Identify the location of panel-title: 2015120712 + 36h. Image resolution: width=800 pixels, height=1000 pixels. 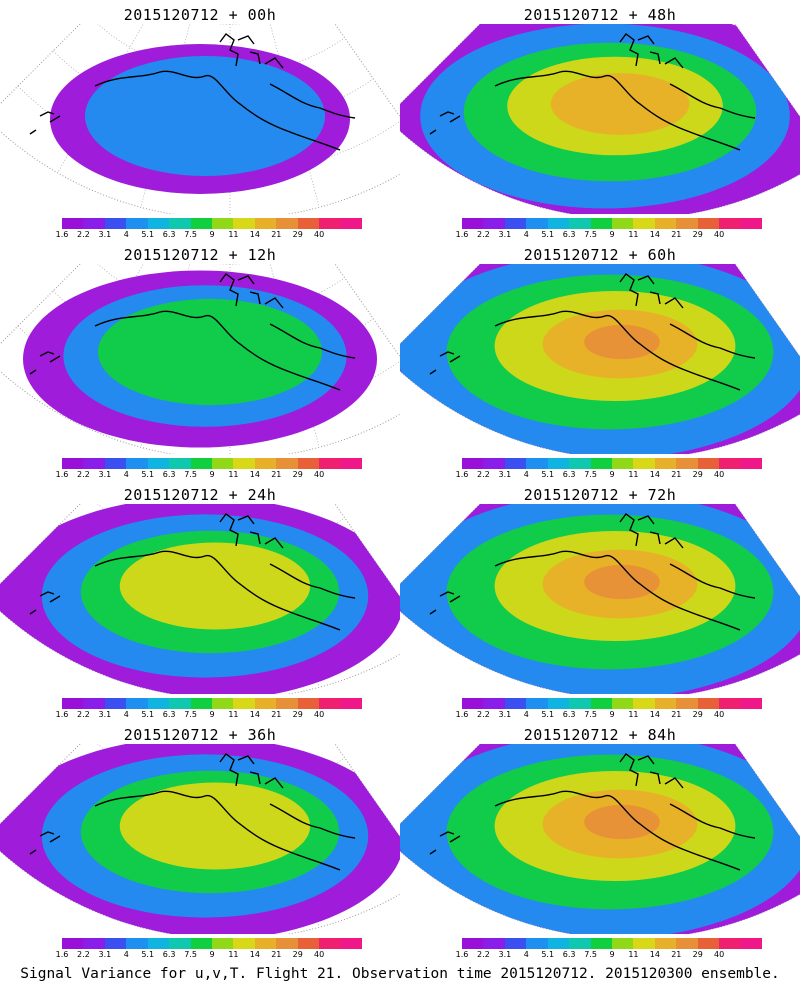
(200, 735).